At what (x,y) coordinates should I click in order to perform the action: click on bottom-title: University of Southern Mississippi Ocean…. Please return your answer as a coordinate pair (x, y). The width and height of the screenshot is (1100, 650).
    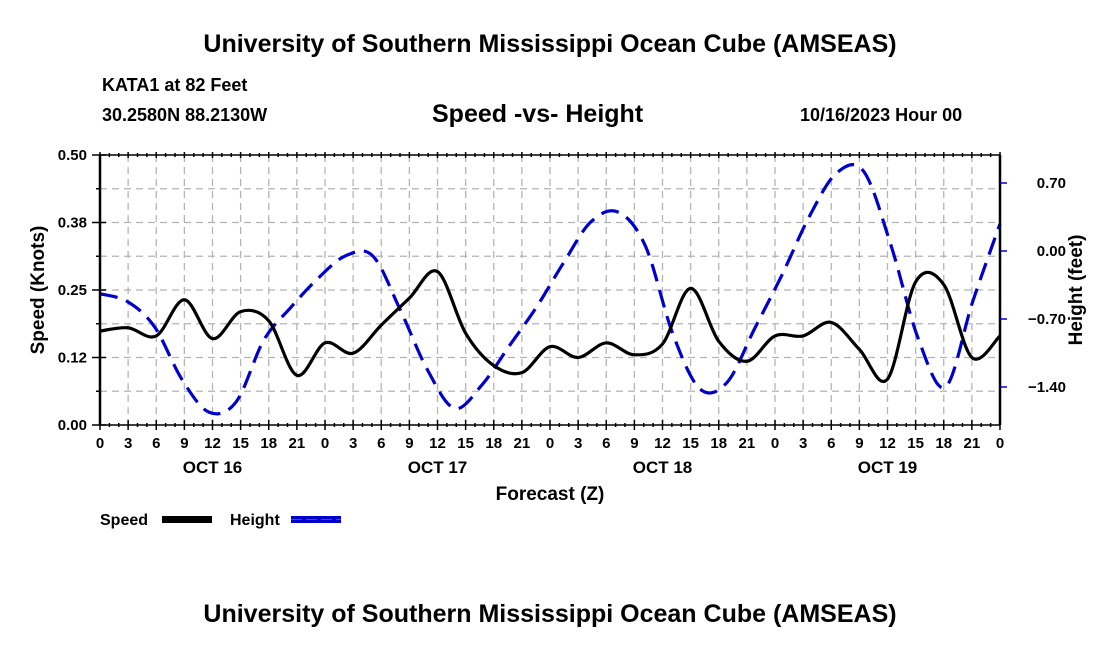
    Looking at the image, I should click on (550, 614).